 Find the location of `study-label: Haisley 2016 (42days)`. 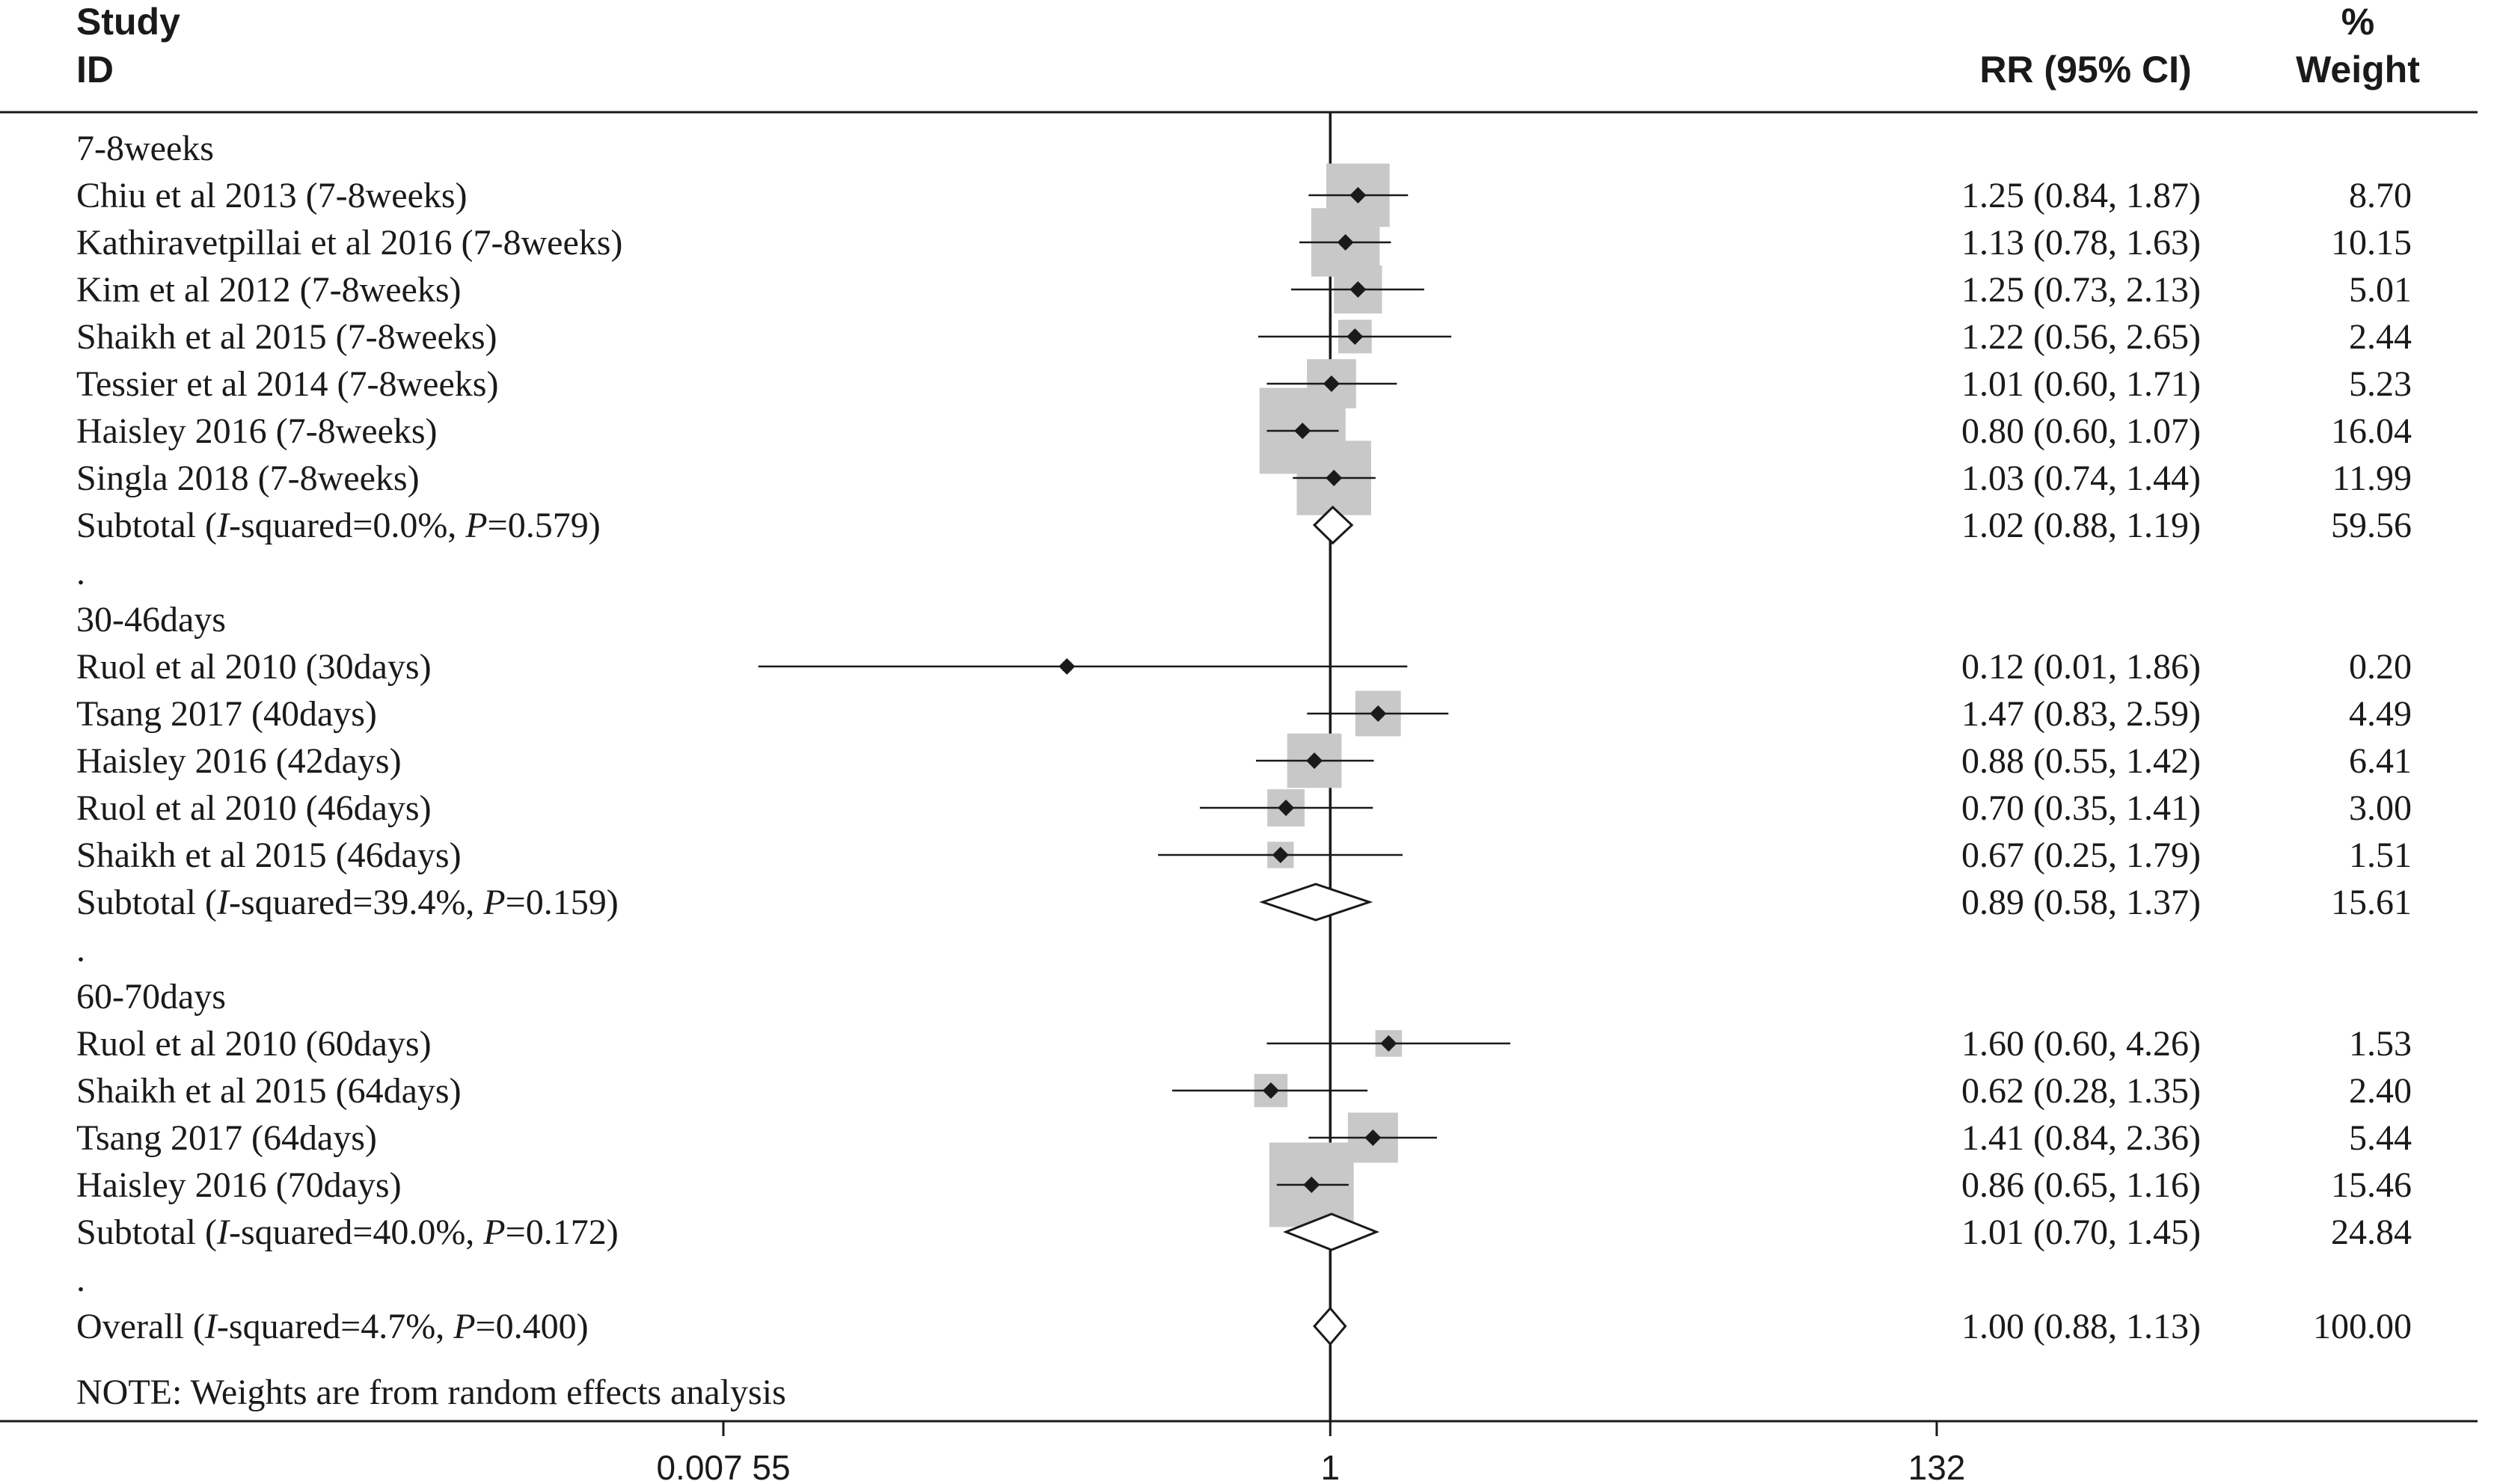

study-label: Haisley 2016 (42days) is located at coordinates (239, 761).